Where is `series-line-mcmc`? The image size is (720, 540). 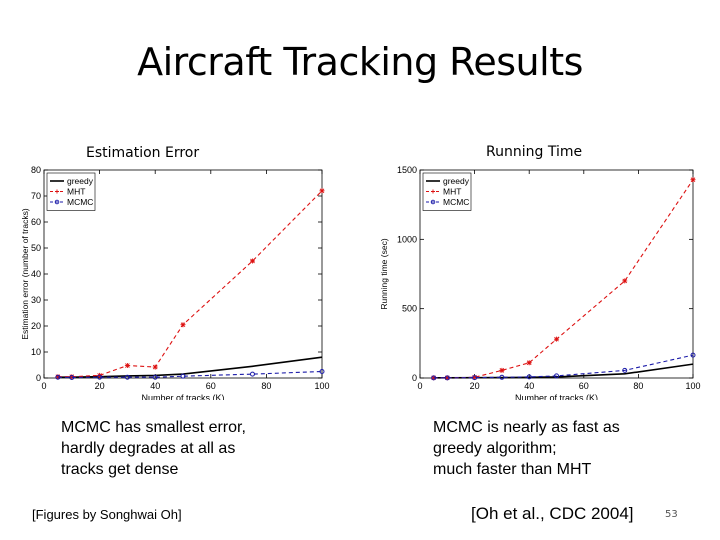
series-line-mcmc is located at coordinates (190, 374).